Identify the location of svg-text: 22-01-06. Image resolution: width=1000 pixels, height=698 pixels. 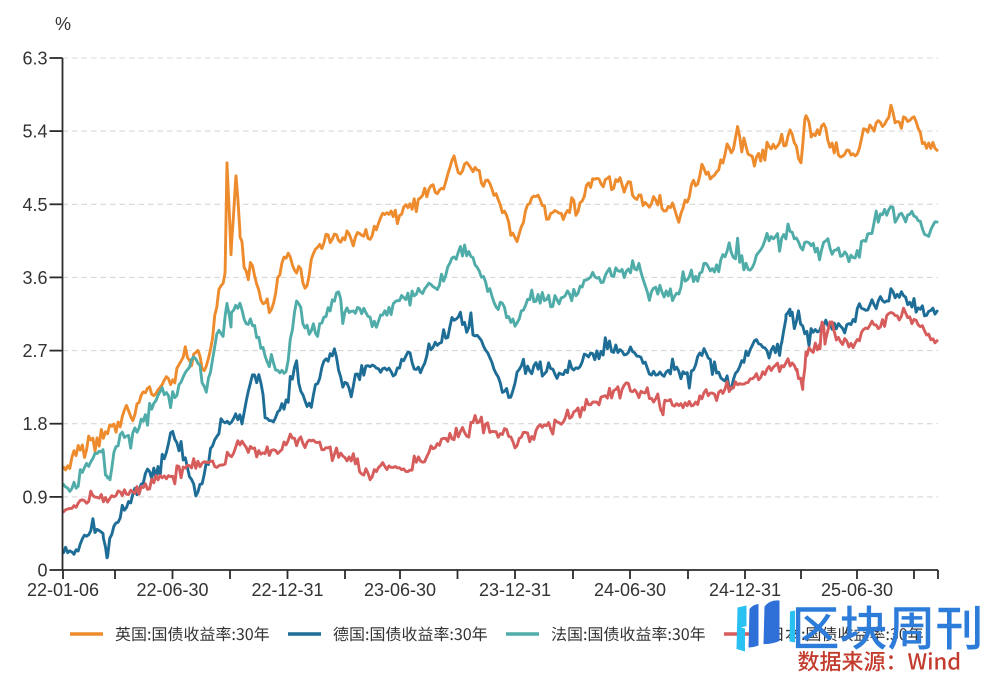
(63, 590).